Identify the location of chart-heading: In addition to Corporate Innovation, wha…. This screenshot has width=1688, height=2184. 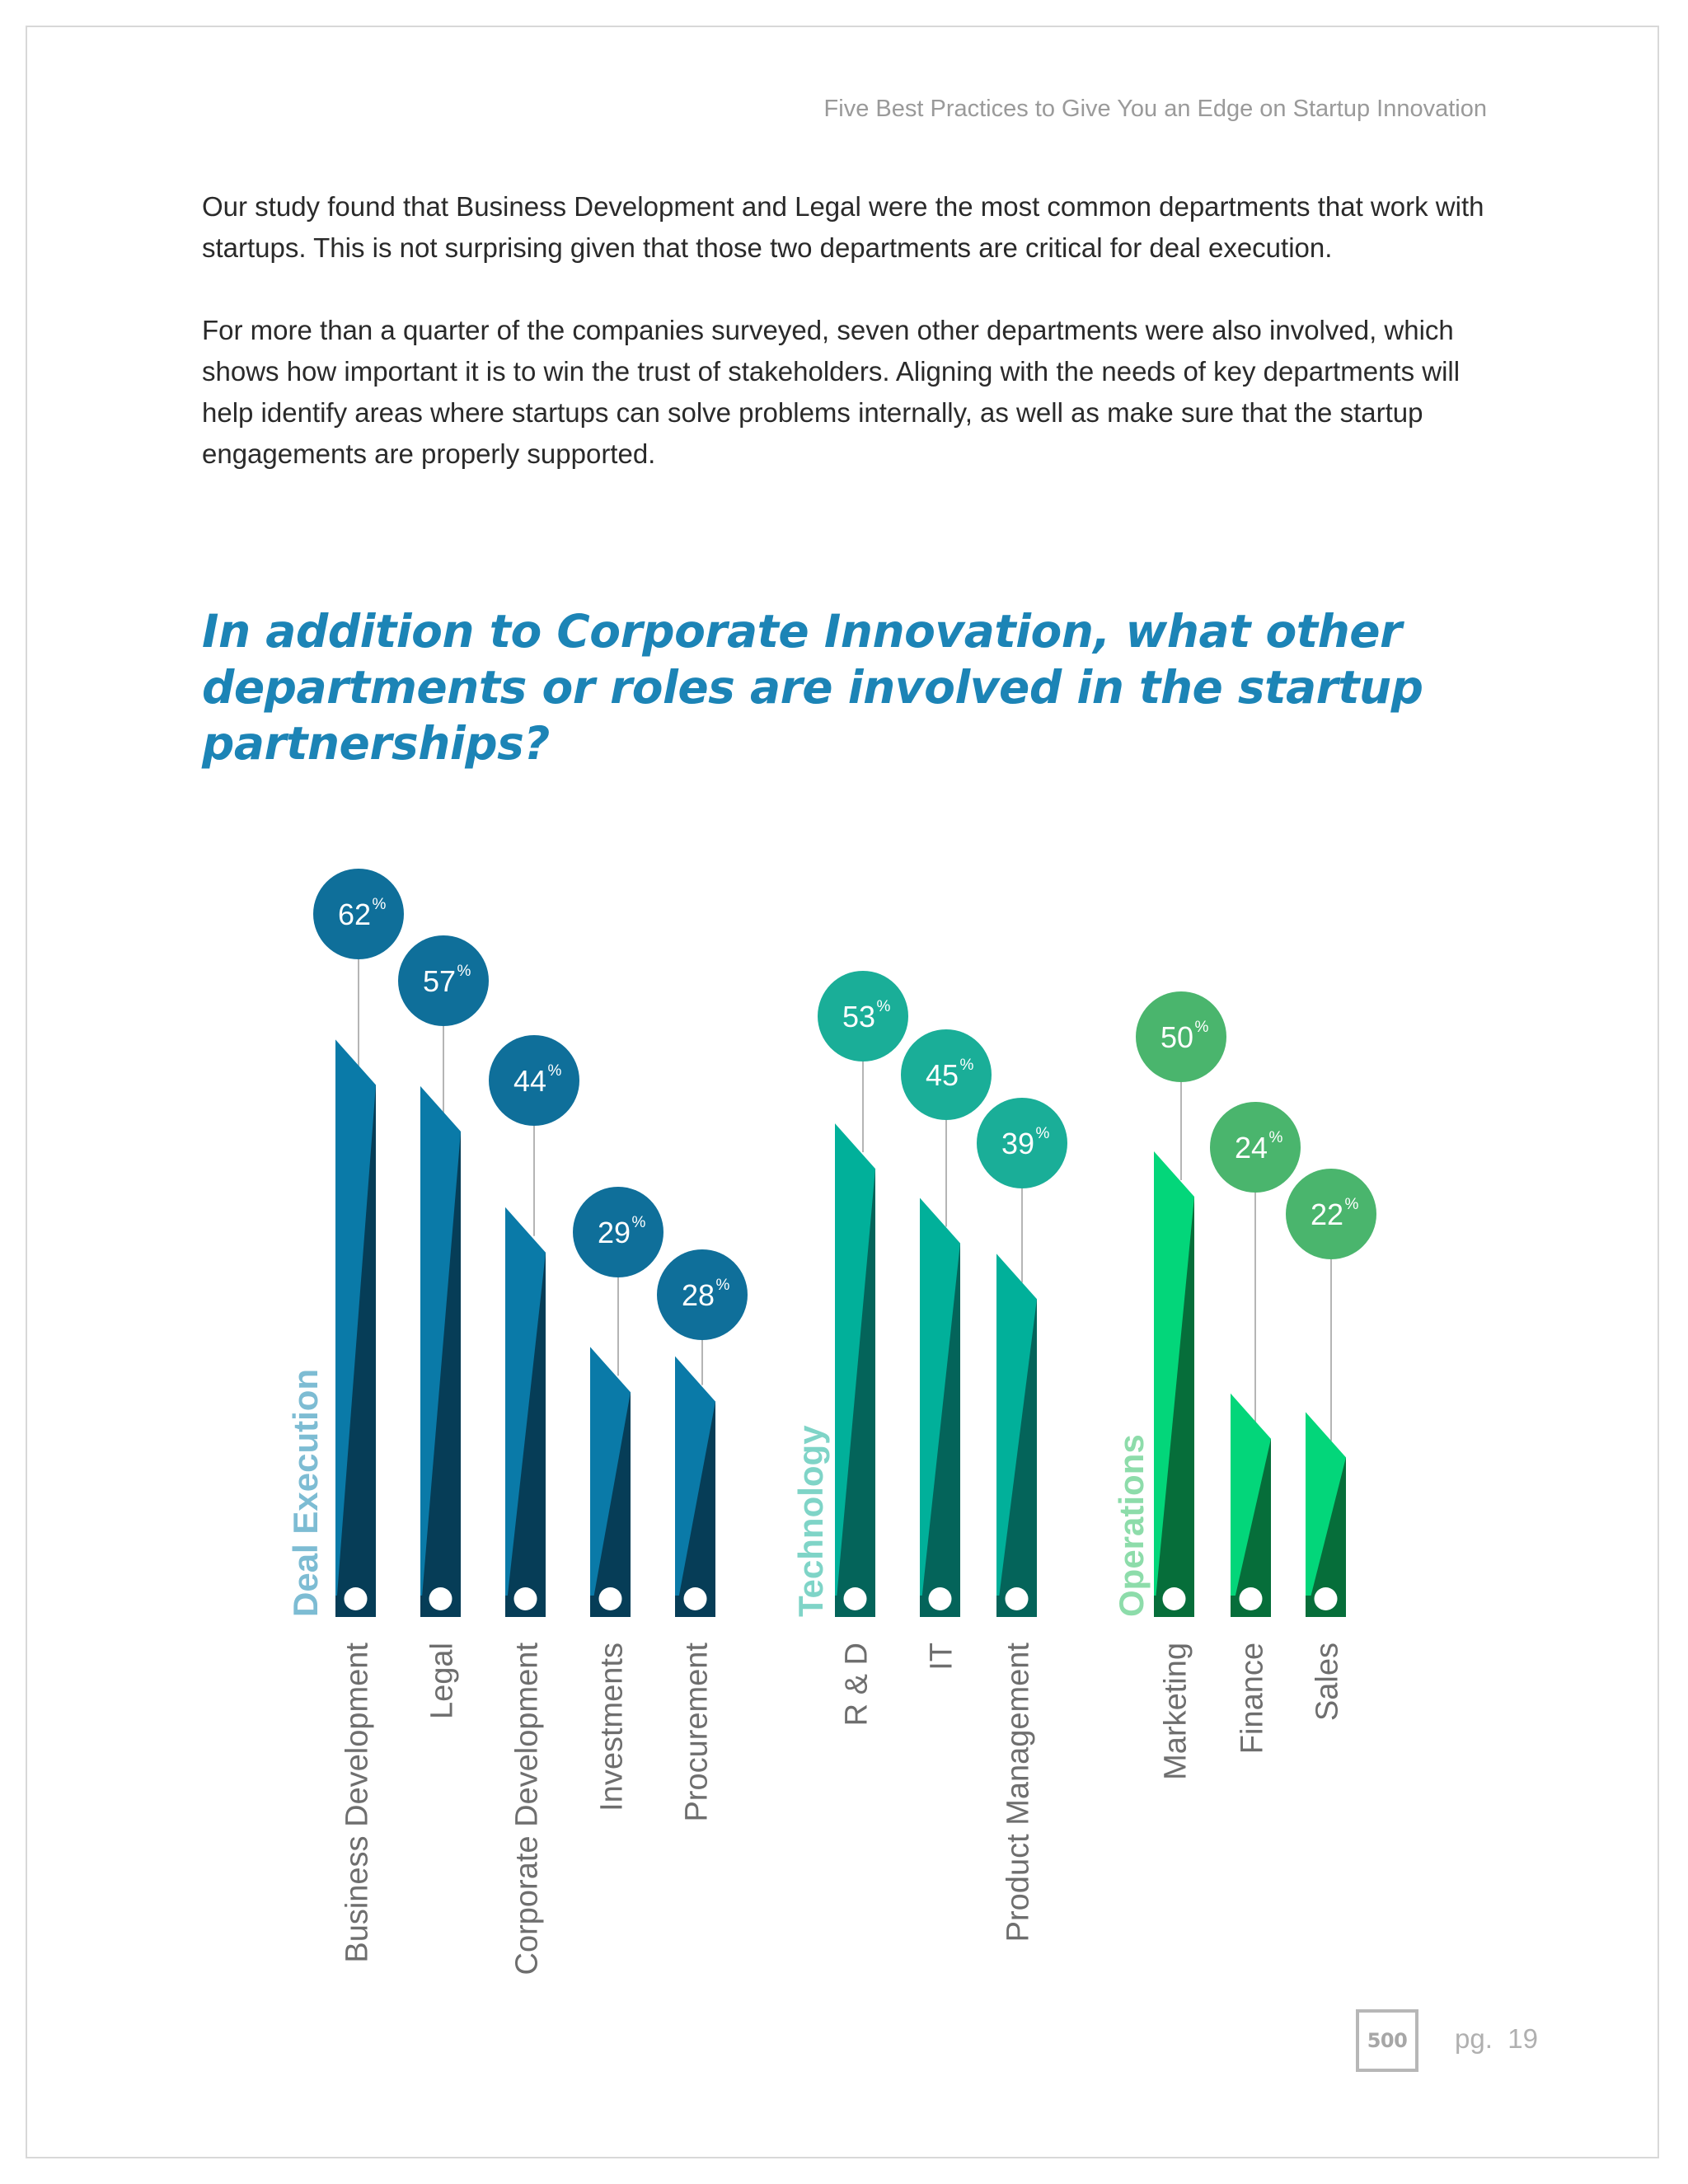
(813, 687).